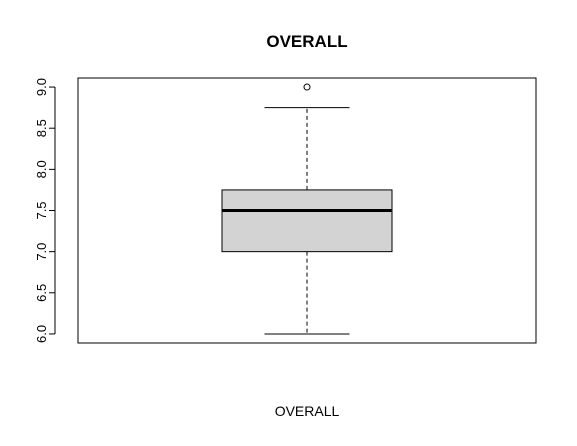  What do you see at coordinates (41, 87) in the screenshot?
I see `y-tick-label-6: 9.0` at bounding box center [41, 87].